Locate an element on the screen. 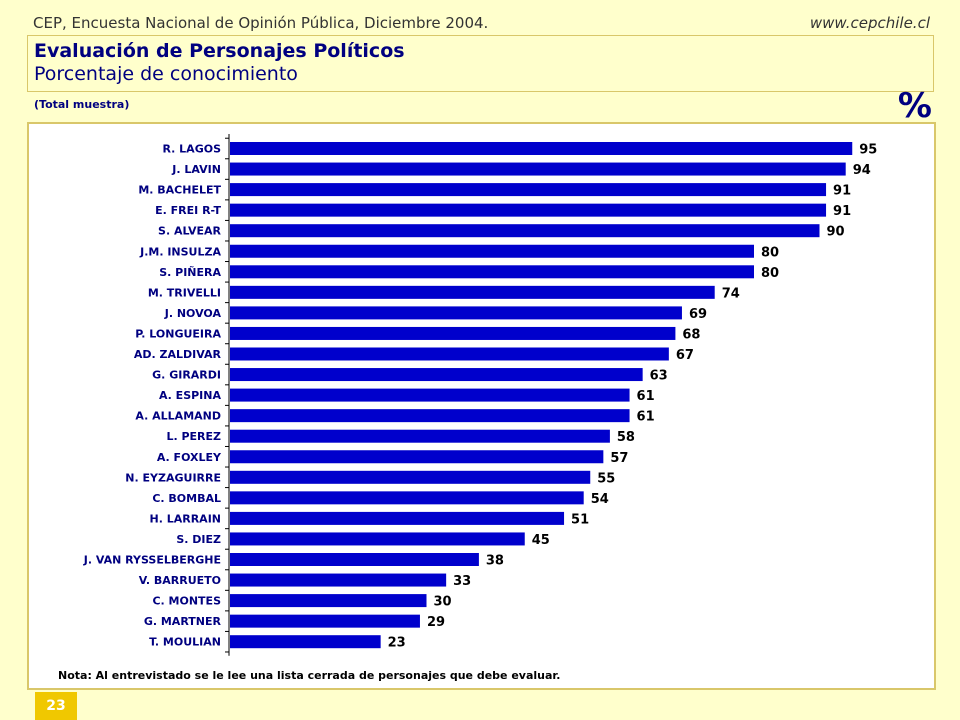 Image resolution: width=960 pixels, height=720 pixels. value-label: 45 is located at coordinates (541, 540).